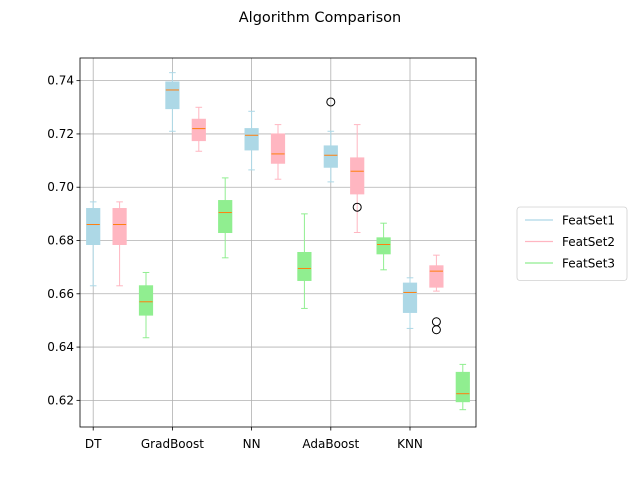 The height and width of the screenshot is (484, 640). I want to click on legend: FeatSet1 FeatSet2 FeatSet3, so click(572, 243).